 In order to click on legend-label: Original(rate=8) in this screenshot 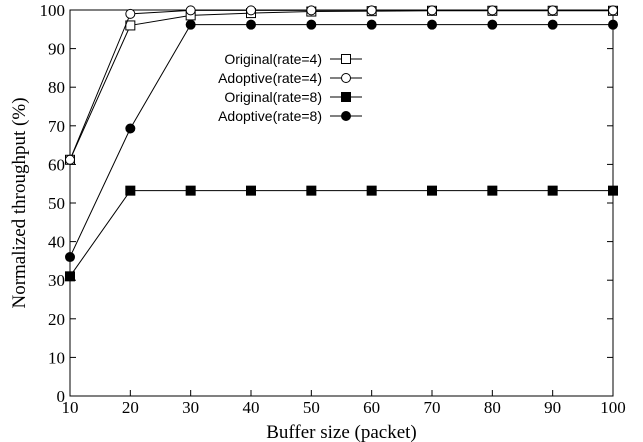, I will do `click(273, 97)`.